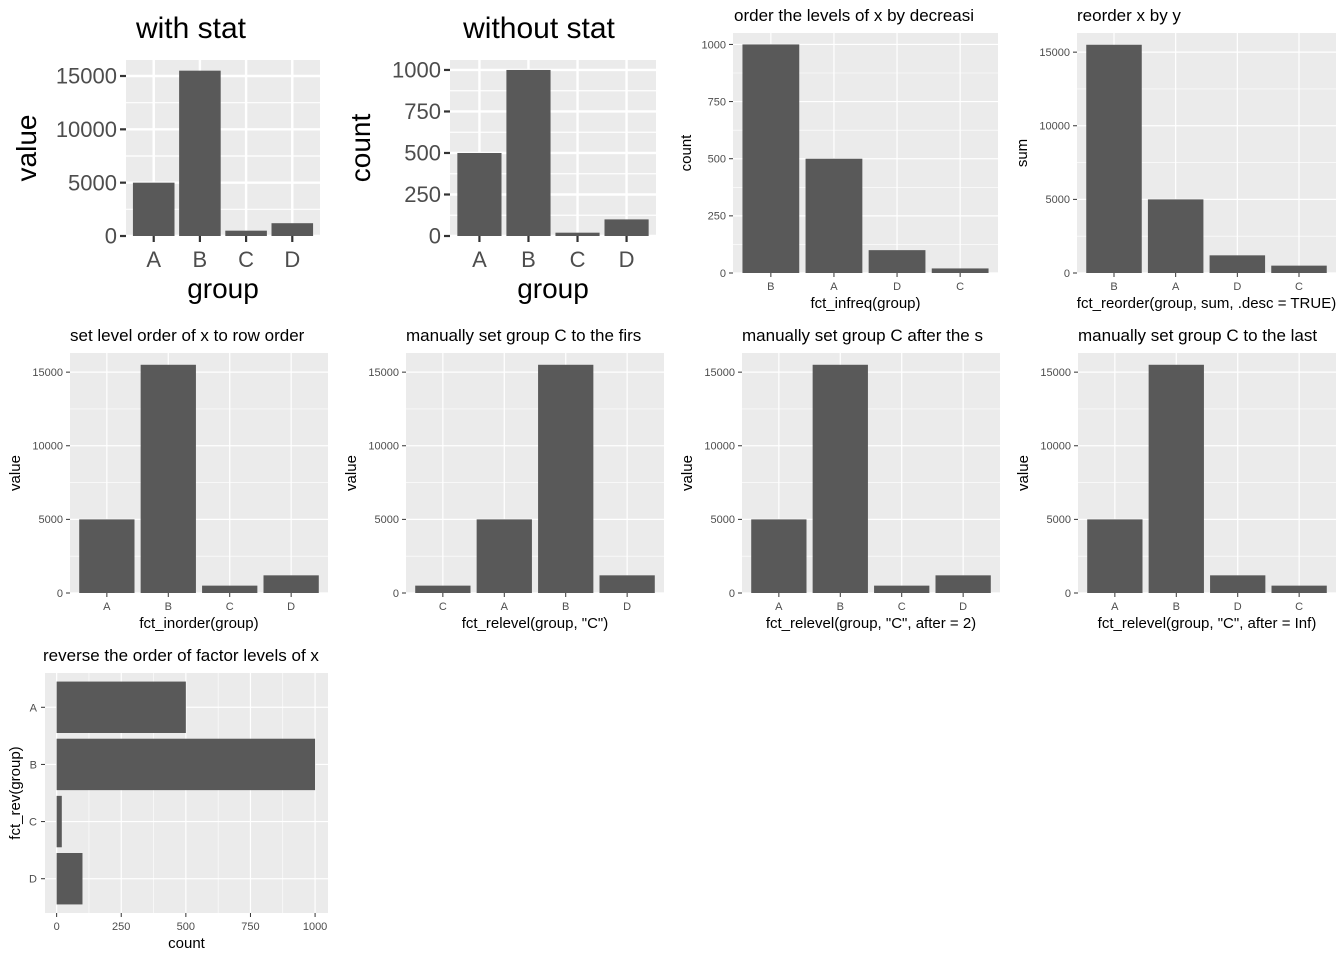 This screenshot has width=1344, height=960. I want to click on x-axis-title: fct_inorder(group), so click(198, 623).